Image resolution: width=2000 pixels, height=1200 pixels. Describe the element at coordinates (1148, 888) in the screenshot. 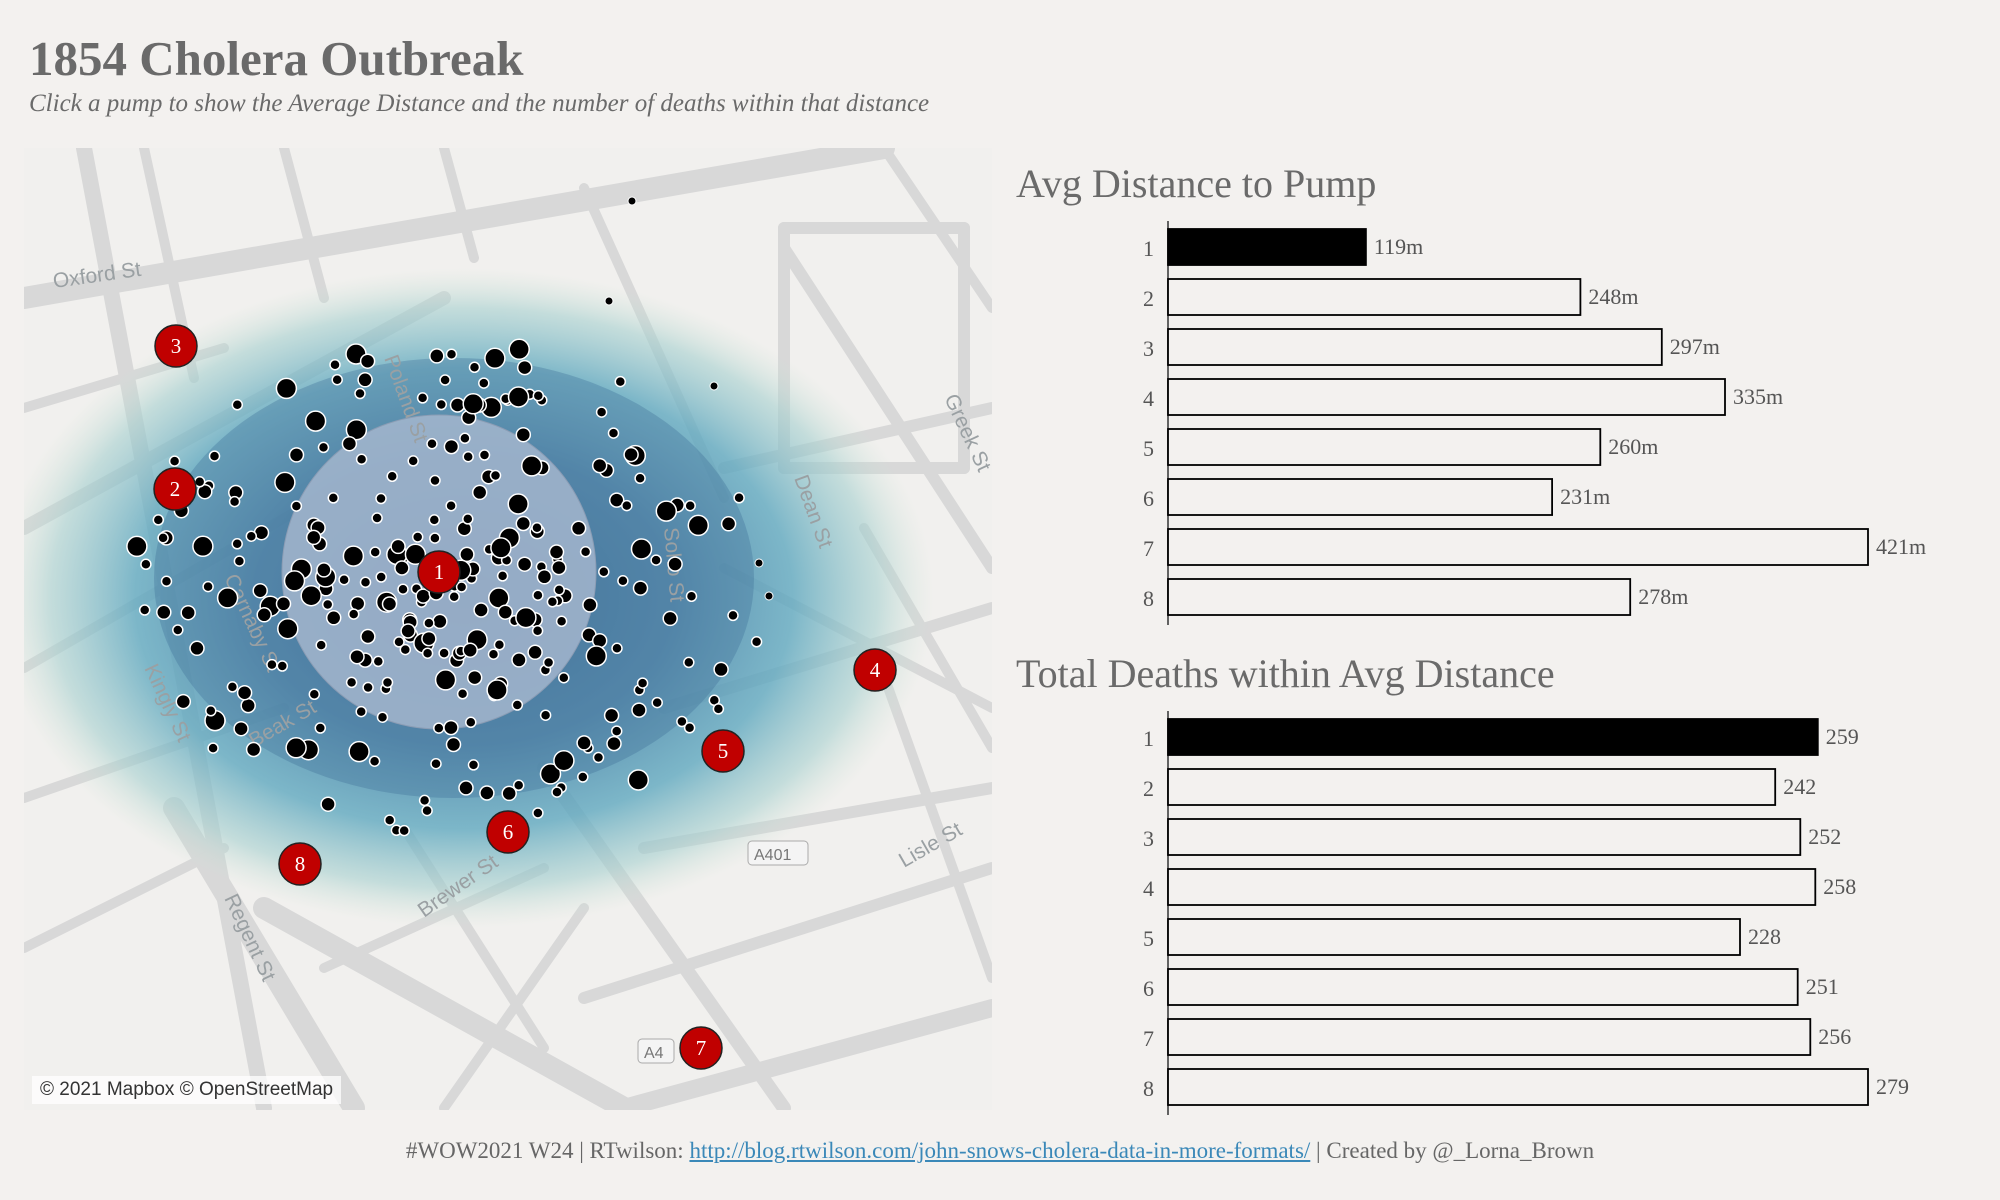

I see `category-label: 4` at that location.